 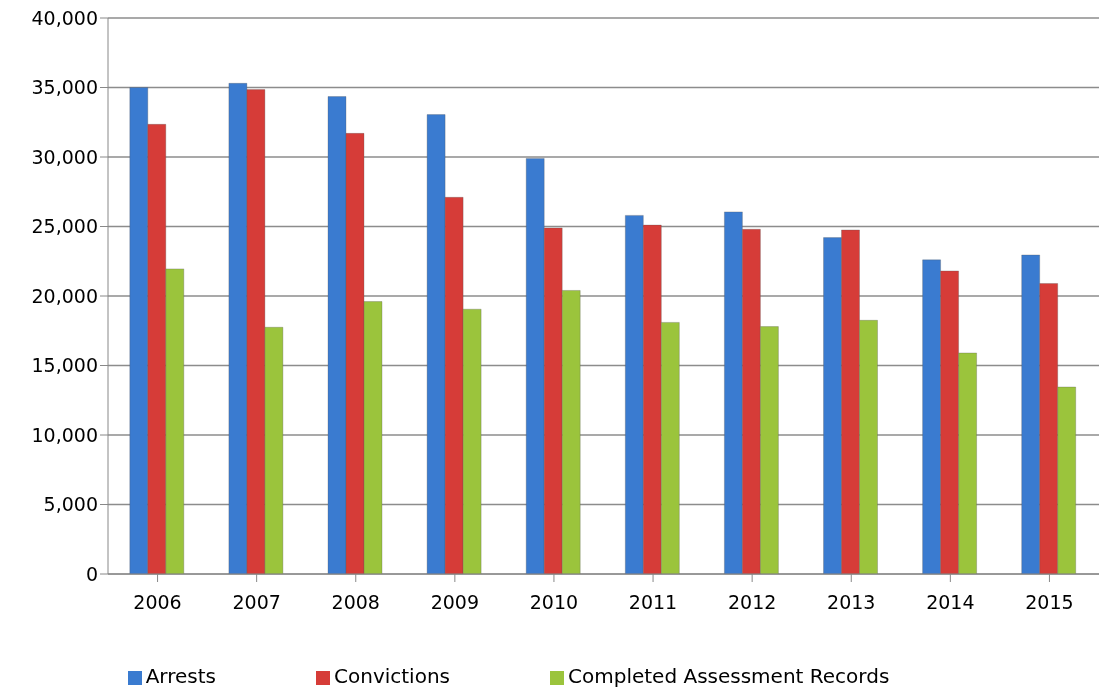 What do you see at coordinates (752, 602) in the screenshot?
I see `x-tick-label: 2012` at bounding box center [752, 602].